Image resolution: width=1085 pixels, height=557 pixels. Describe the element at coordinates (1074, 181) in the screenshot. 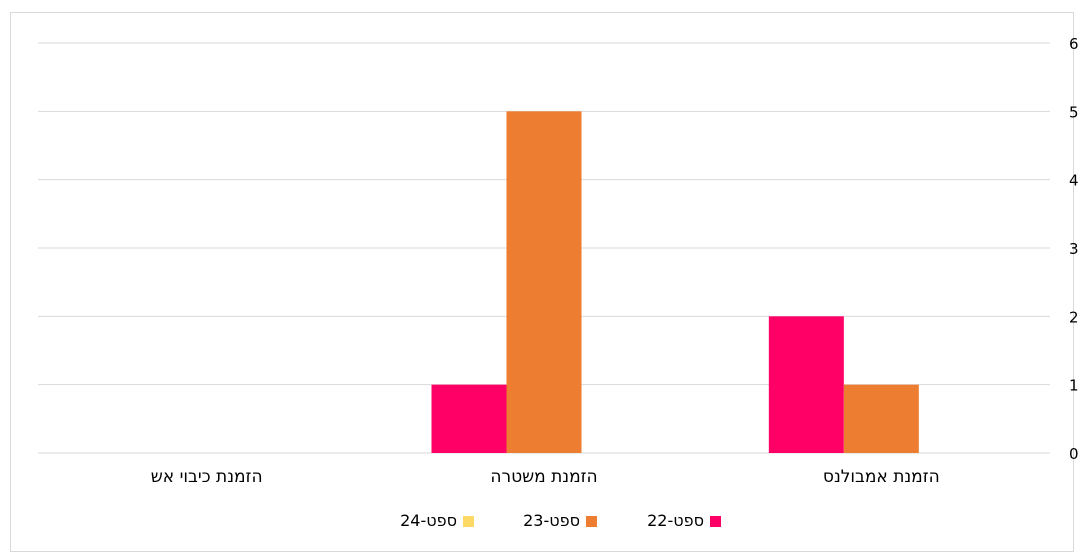

I see `y-tick-label: 4` at that location.